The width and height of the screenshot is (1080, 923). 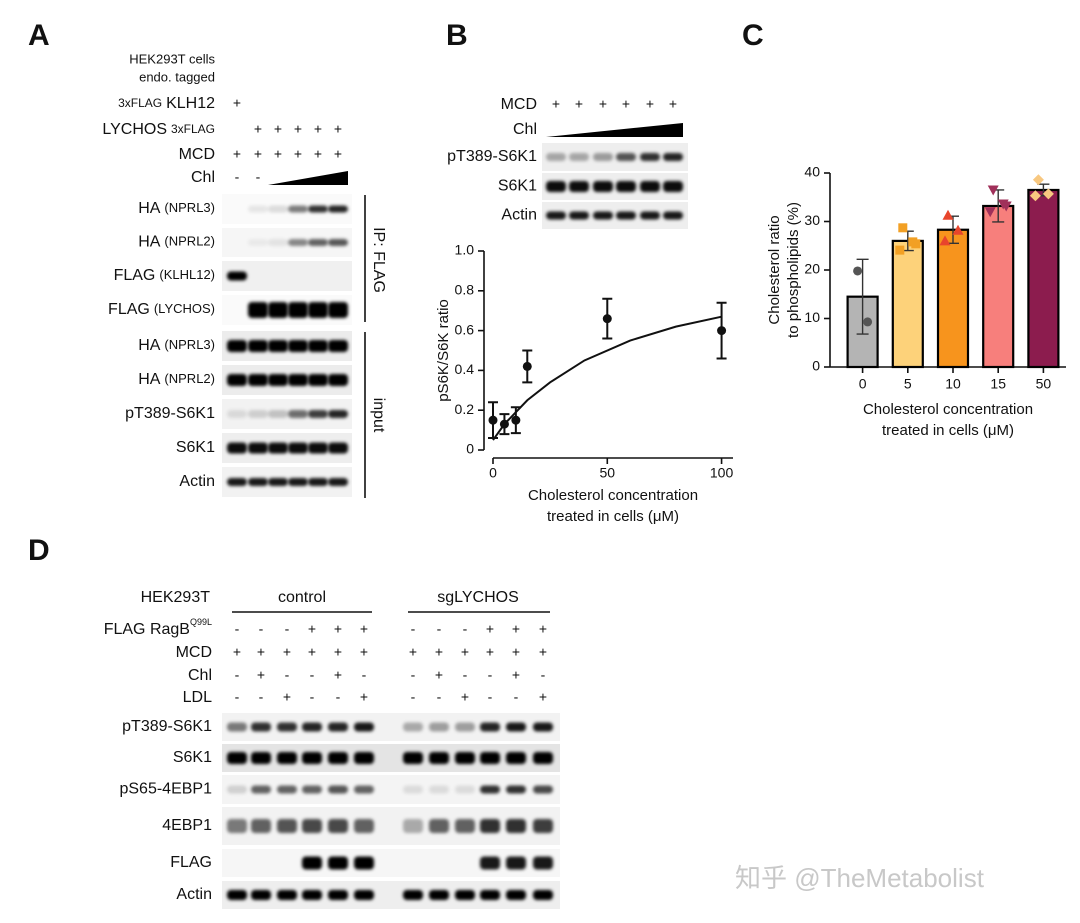 I want to click on watermark: 知乎 @TheMetabolist, so click(x=860, y=878).